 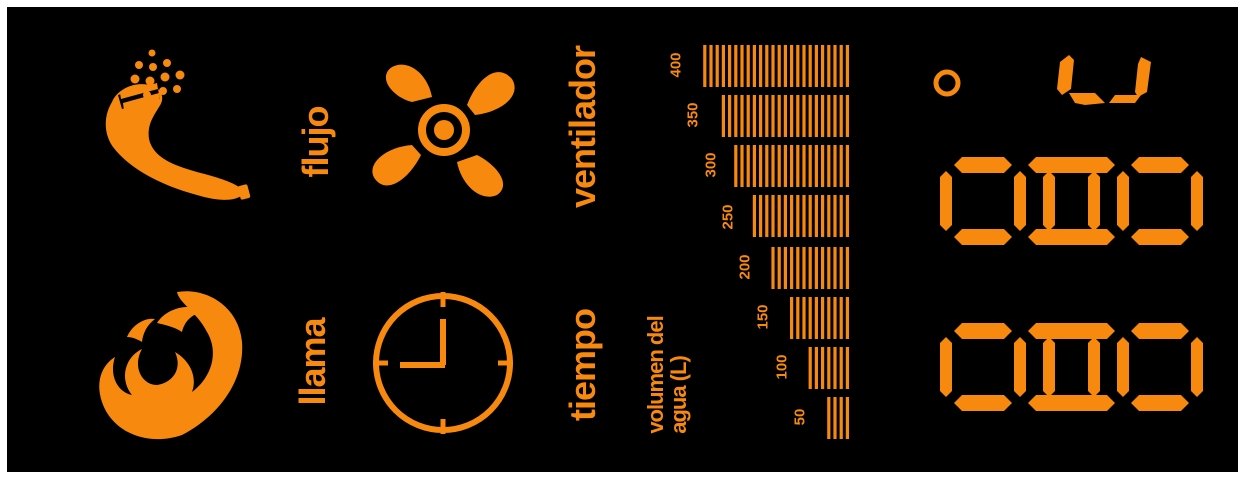 What do you see at coordinates (800, 417) in the screenshot?
I see `volume-scale-label: 50` at bounding box center [800, 417].